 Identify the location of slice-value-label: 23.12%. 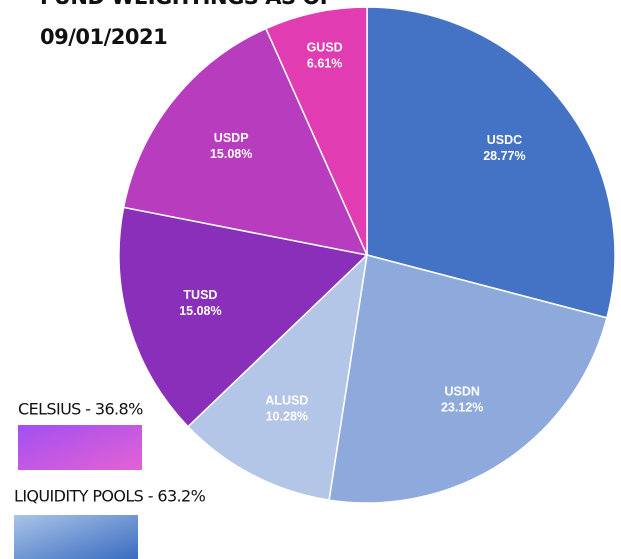
(462, 407).